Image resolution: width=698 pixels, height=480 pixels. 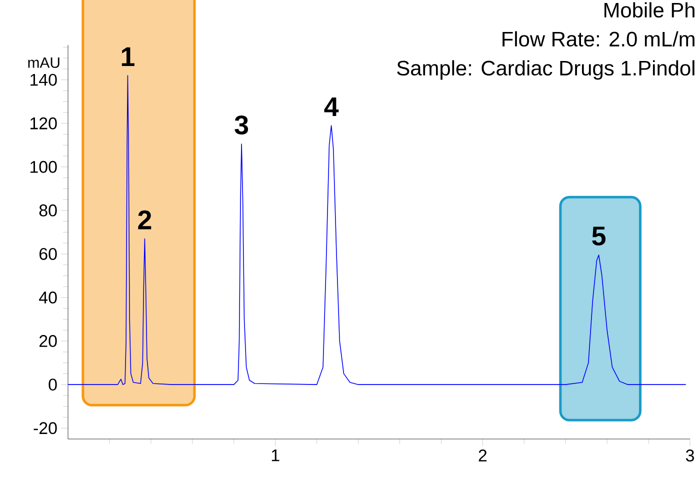 What do you see at coordinates (649, 10) in the screenshot?
I see `text: Mobile Ph` at bounding box center [649, 10].